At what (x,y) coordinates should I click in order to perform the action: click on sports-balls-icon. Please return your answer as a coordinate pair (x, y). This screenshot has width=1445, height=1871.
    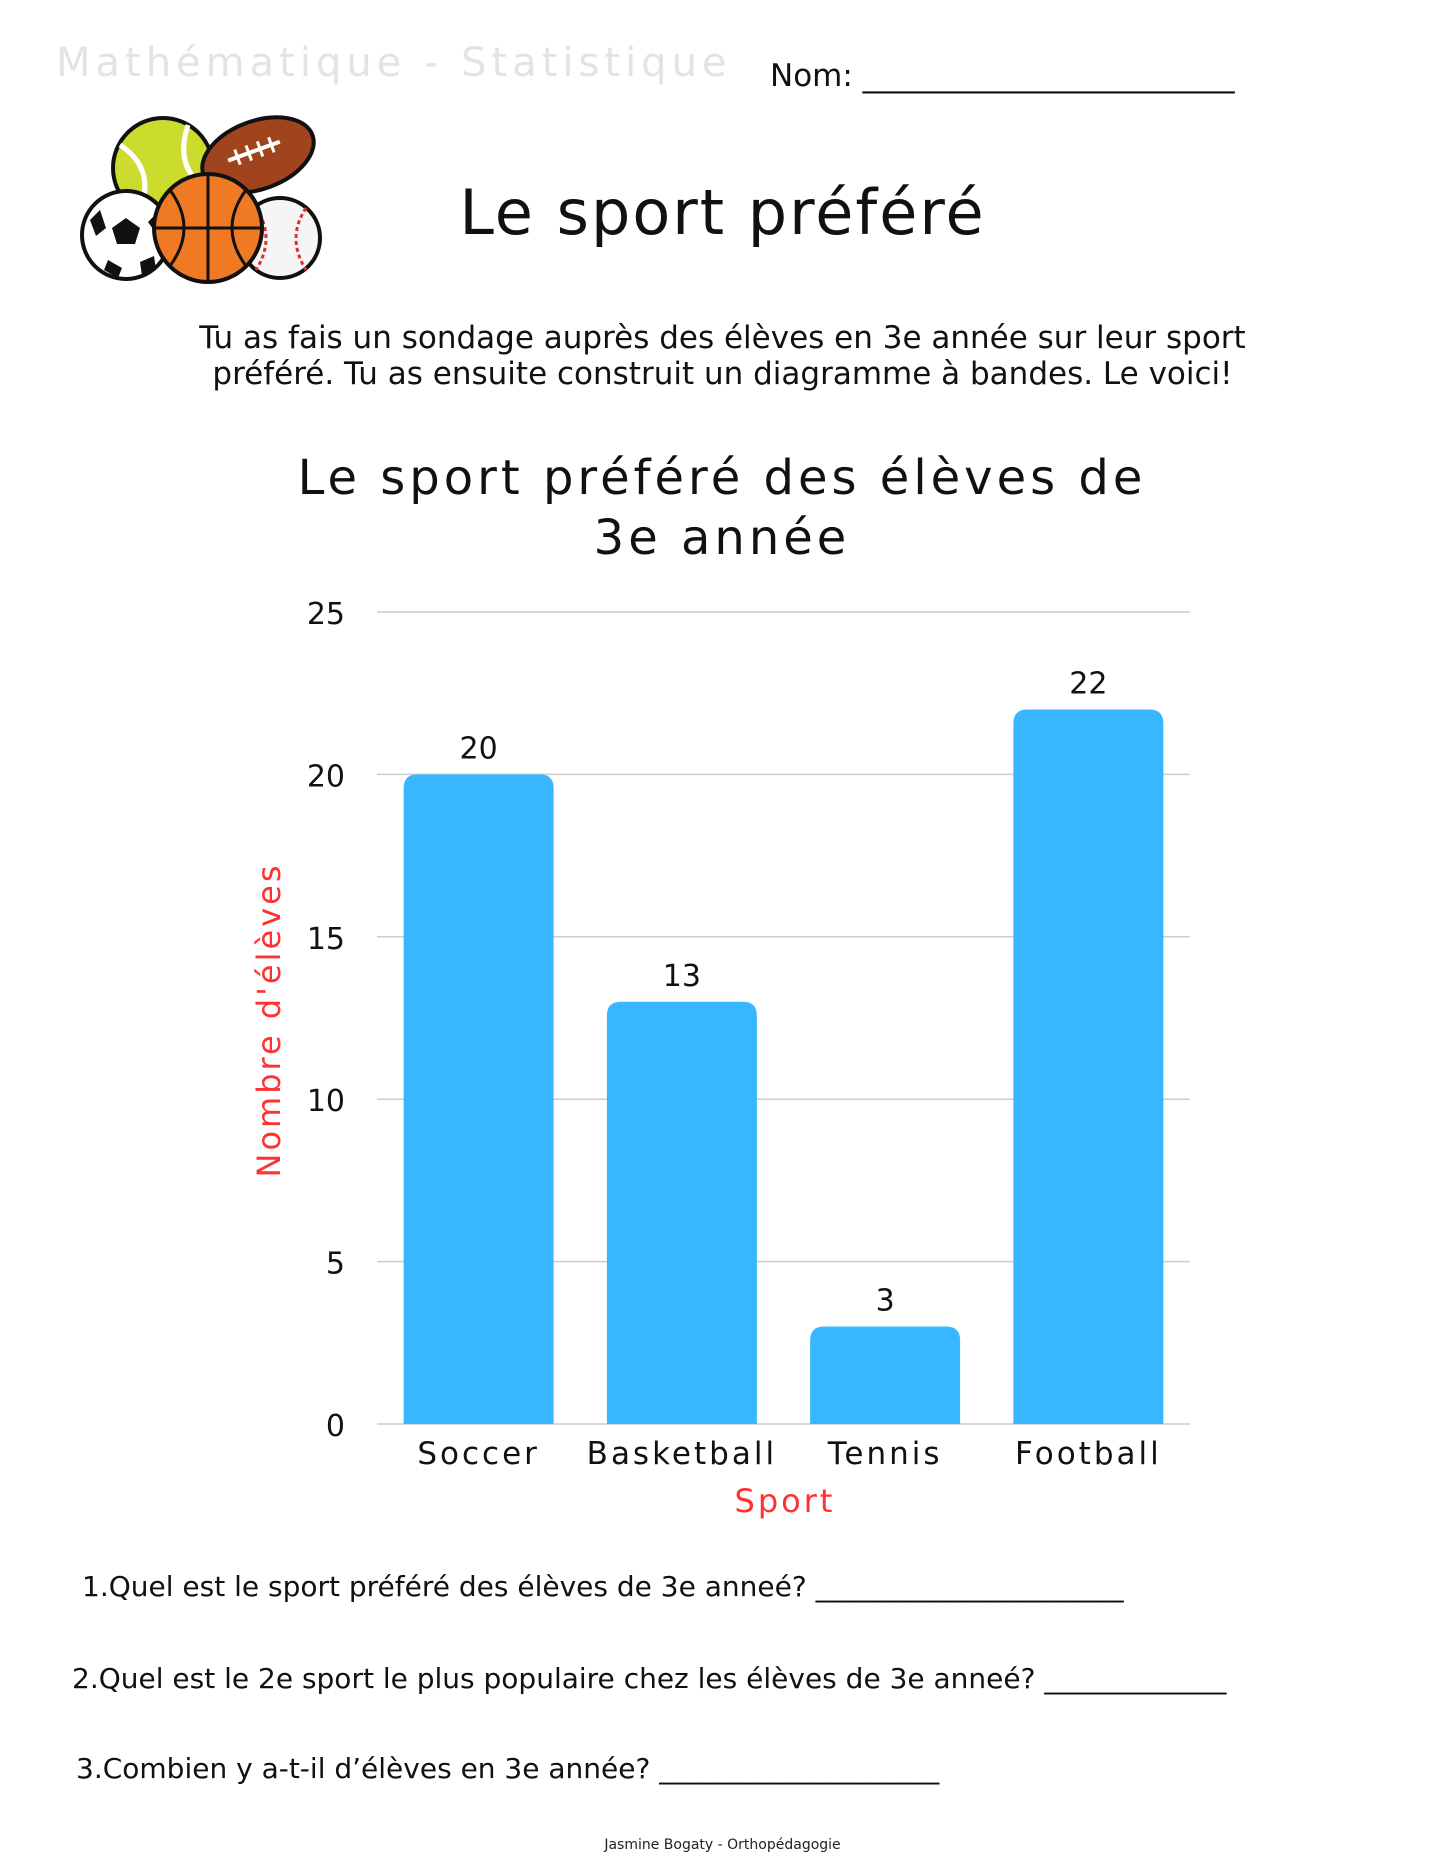
    Looking at the image, I should click on (201, 199).